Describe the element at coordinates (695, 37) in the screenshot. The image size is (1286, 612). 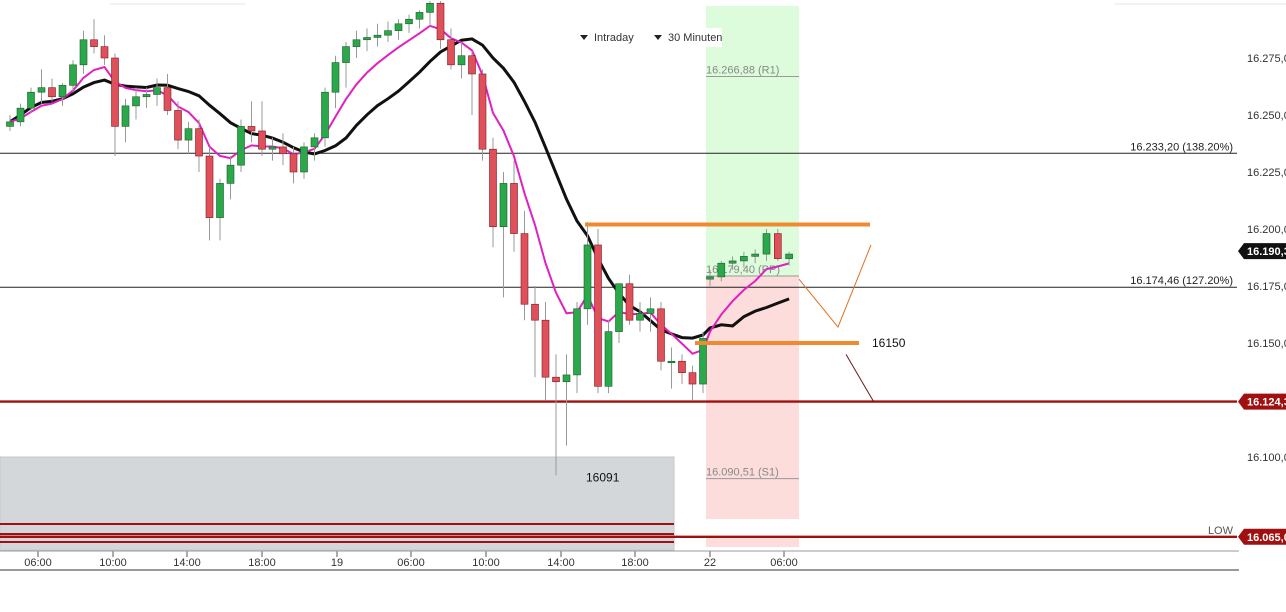
I see `interval-label: 30 Minuten` at that location.